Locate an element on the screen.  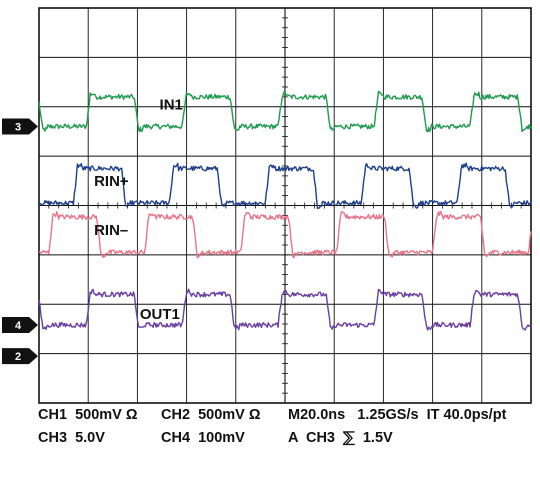
ch4-setting: CH4 100mV is located at coordinates (203, 438).